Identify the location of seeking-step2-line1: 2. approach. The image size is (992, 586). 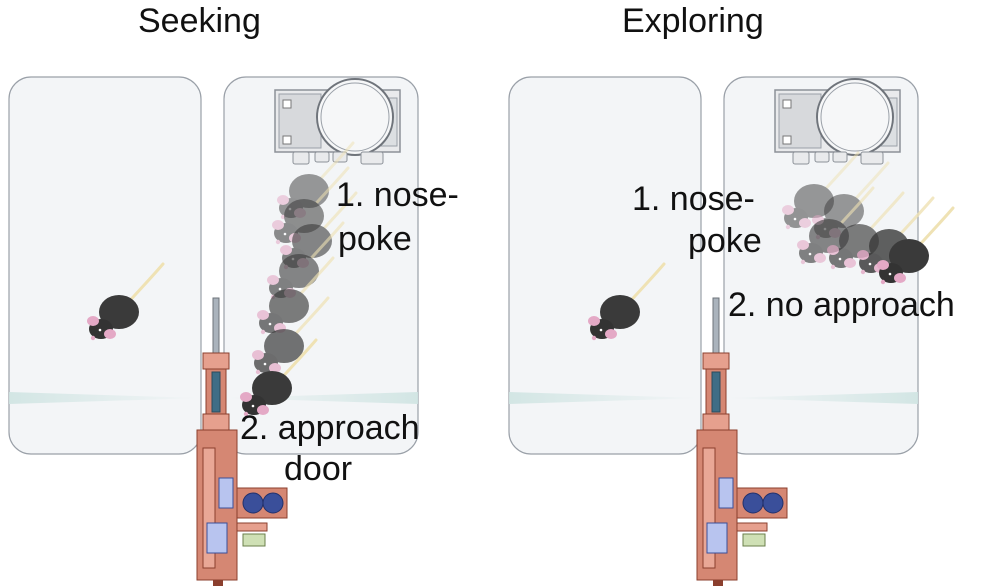
(330, 428).